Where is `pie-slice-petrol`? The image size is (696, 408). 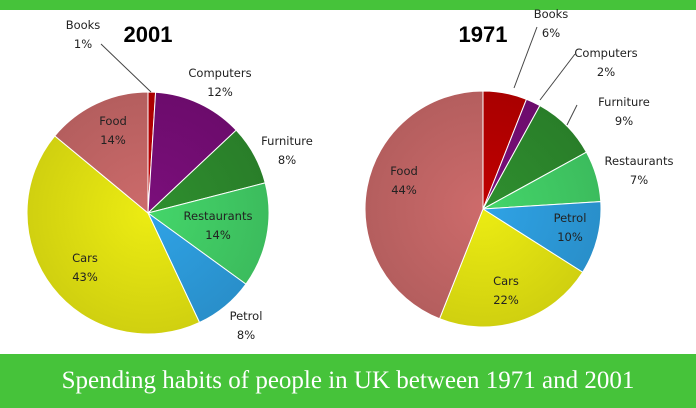 pie-slice-petrol is located at coordinates (541, 237).